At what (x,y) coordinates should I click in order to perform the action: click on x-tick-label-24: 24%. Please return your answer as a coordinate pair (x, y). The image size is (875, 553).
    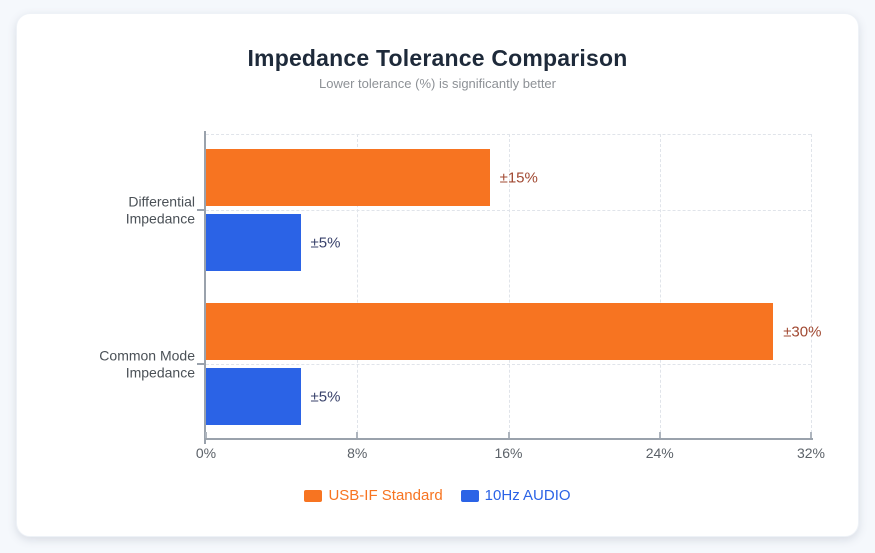
    Looking at the image, I should click on (659, 453).